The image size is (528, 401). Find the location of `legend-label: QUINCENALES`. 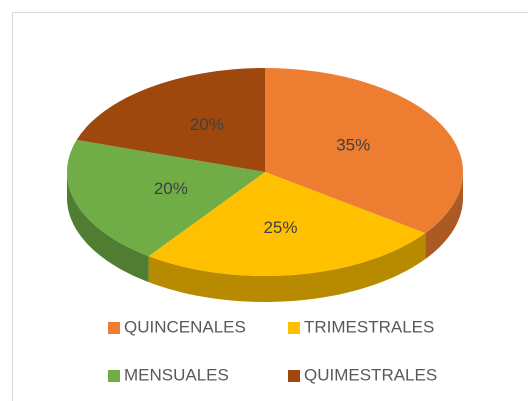

legend-label: QUINCENALES is located at coordinates (185, 326).